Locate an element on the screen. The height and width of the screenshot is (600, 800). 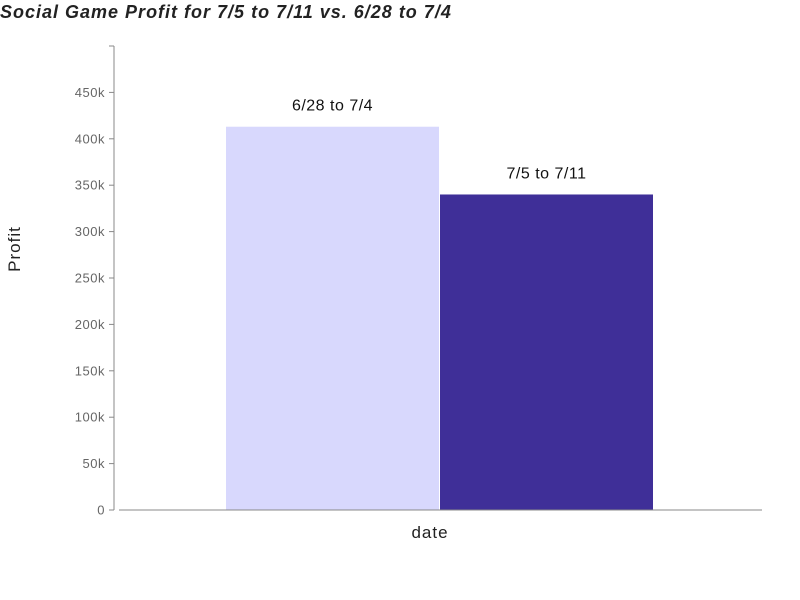
y-tick-label: 0 is located at coordinates (101, 510).